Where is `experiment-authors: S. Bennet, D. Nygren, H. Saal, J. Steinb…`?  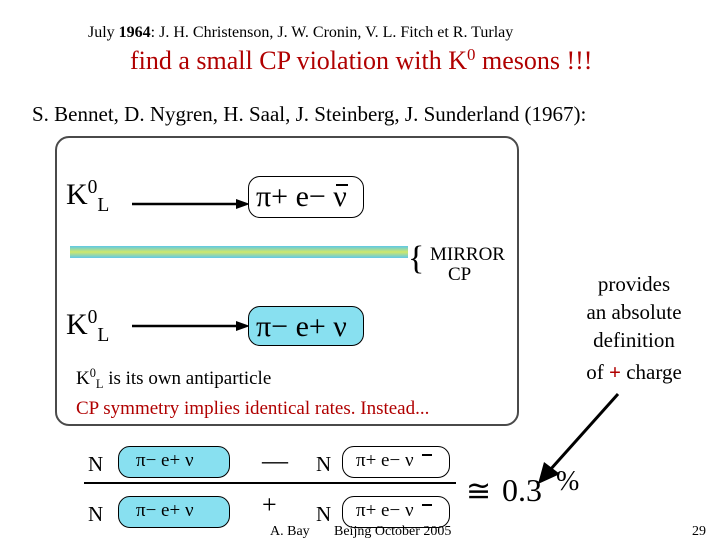 experiment-authors: S. Bennet, D. Nygren, H. Saal, J. Steinb… is located at coordinates (309, 114).